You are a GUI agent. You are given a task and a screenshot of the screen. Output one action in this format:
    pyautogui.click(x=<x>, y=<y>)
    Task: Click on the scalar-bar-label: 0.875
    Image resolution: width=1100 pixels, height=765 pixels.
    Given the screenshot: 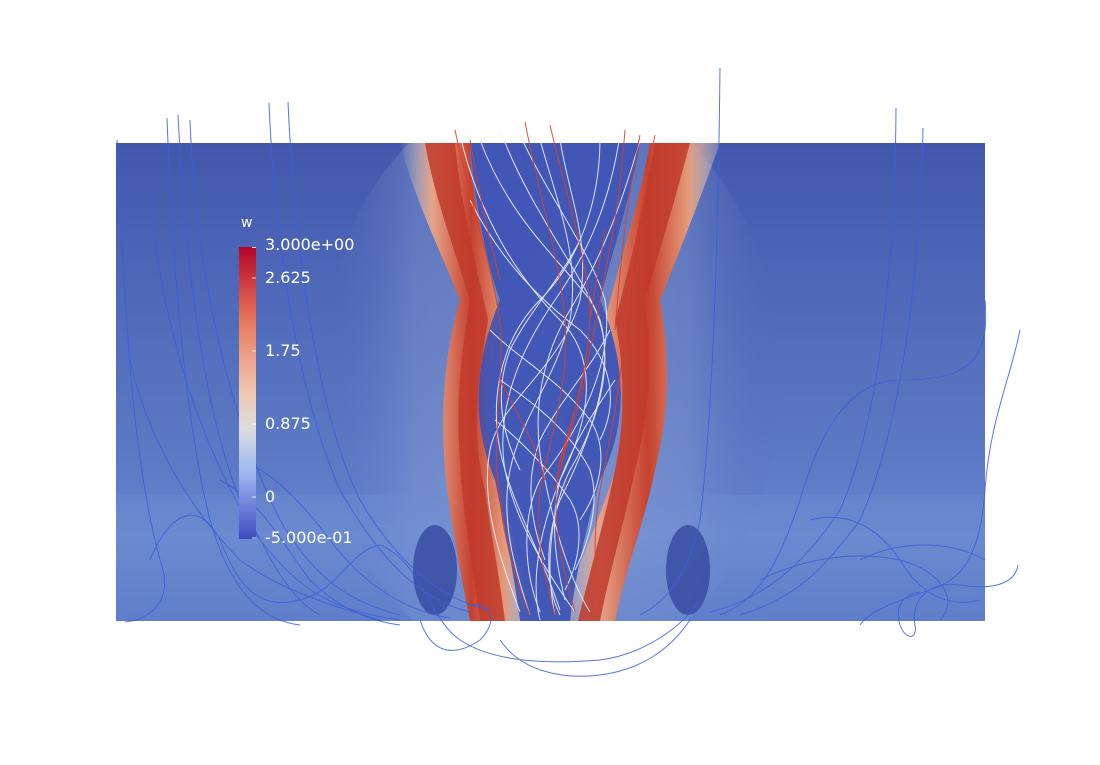 What is the action you would take?
    pyautogui.click(x=288, y=423)
    